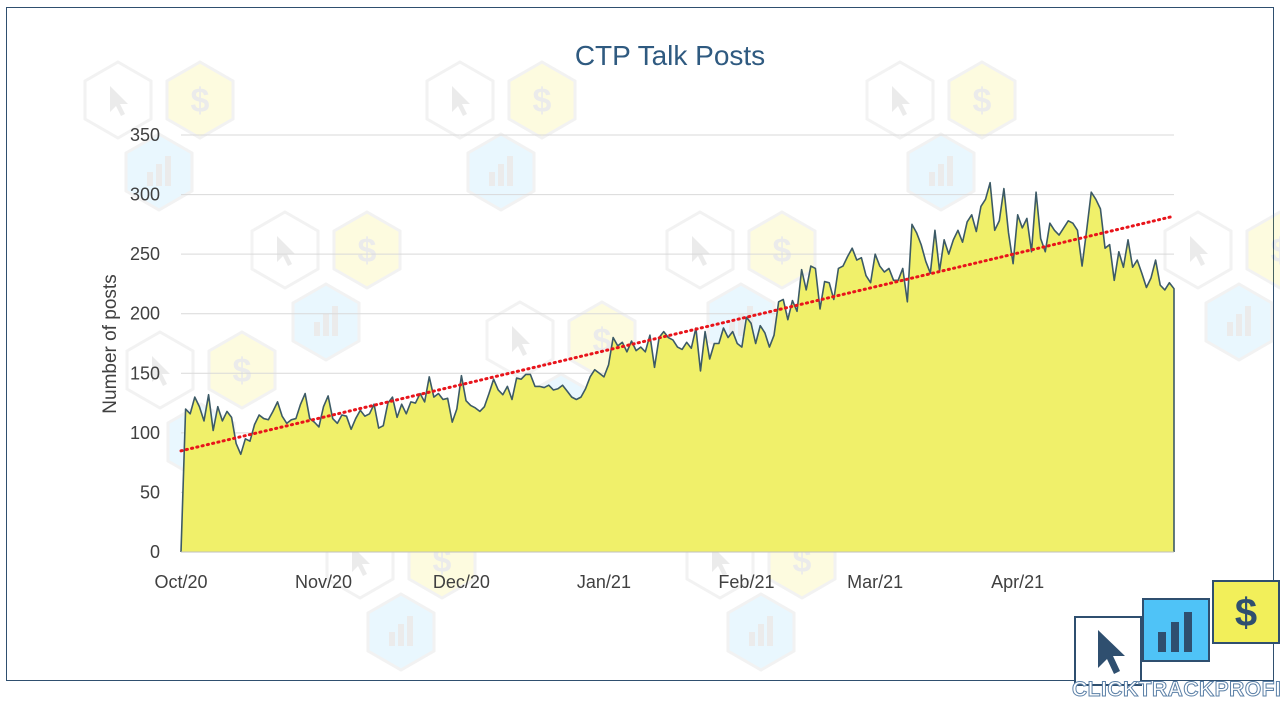 This screenshot has width=1280, height=709. What do you see at coordinates (145, 254) in the screenshot?
I see `y-tick-label: 250` at bounding box center [145, 254].